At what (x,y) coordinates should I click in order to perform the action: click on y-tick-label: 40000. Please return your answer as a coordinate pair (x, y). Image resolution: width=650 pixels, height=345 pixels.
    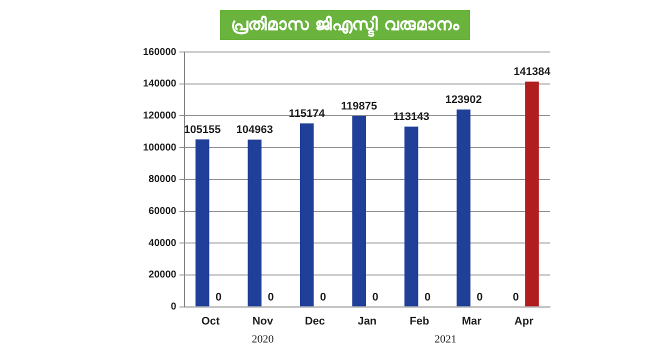
    Looking at the image, I should click on (162, 243).